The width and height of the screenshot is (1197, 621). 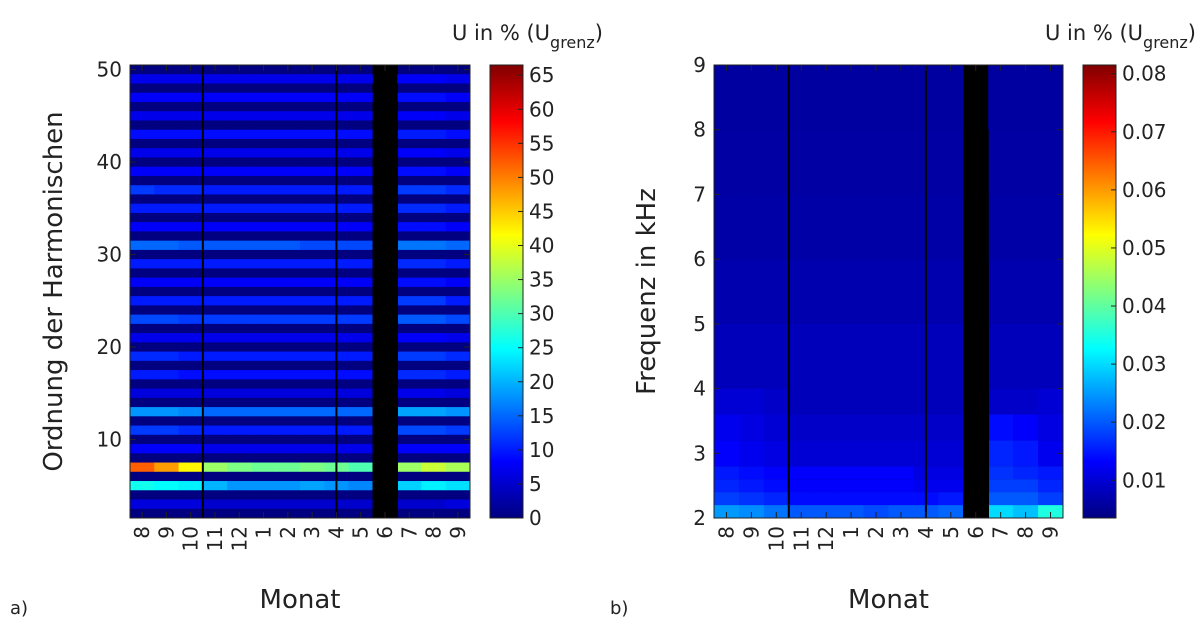 I want to click on y-axis-label: Ordnung der Harmonischen, so click(x=54, y=291).